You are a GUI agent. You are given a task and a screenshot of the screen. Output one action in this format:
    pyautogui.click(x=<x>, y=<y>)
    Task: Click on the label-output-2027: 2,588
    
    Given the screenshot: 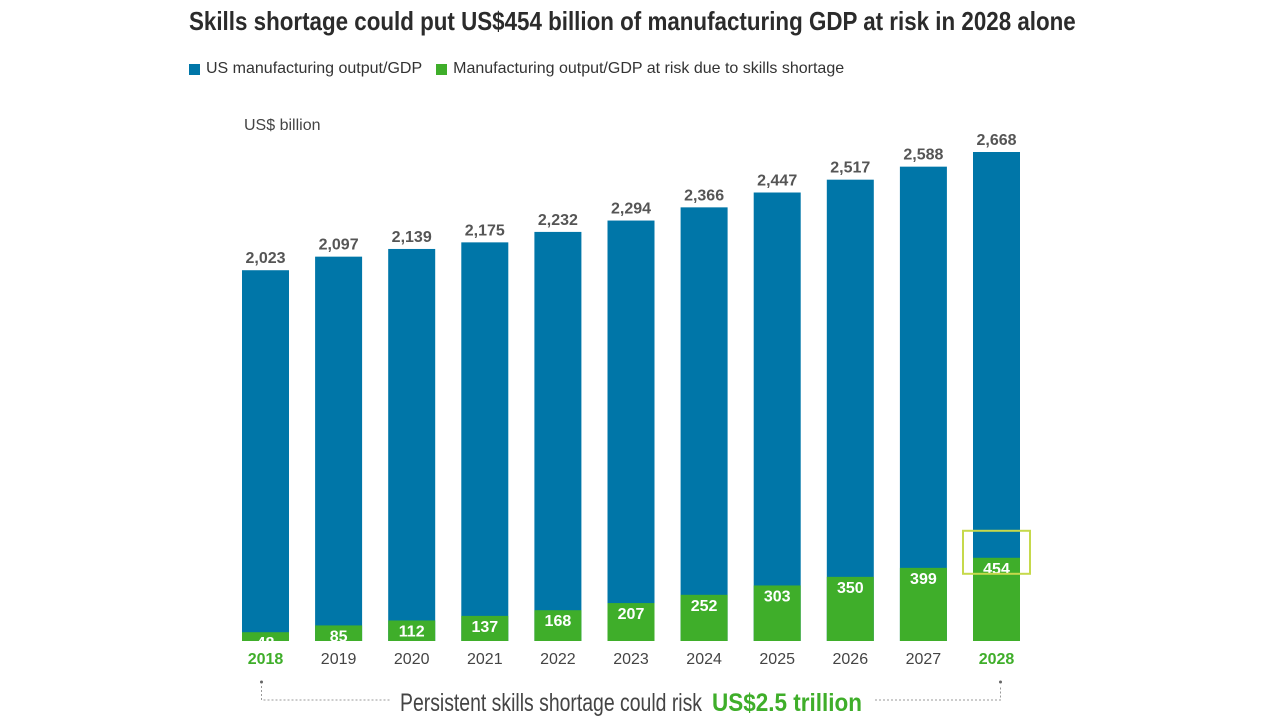 What is the action you would take?
    pyautogui.click(x=923, y=155)
    